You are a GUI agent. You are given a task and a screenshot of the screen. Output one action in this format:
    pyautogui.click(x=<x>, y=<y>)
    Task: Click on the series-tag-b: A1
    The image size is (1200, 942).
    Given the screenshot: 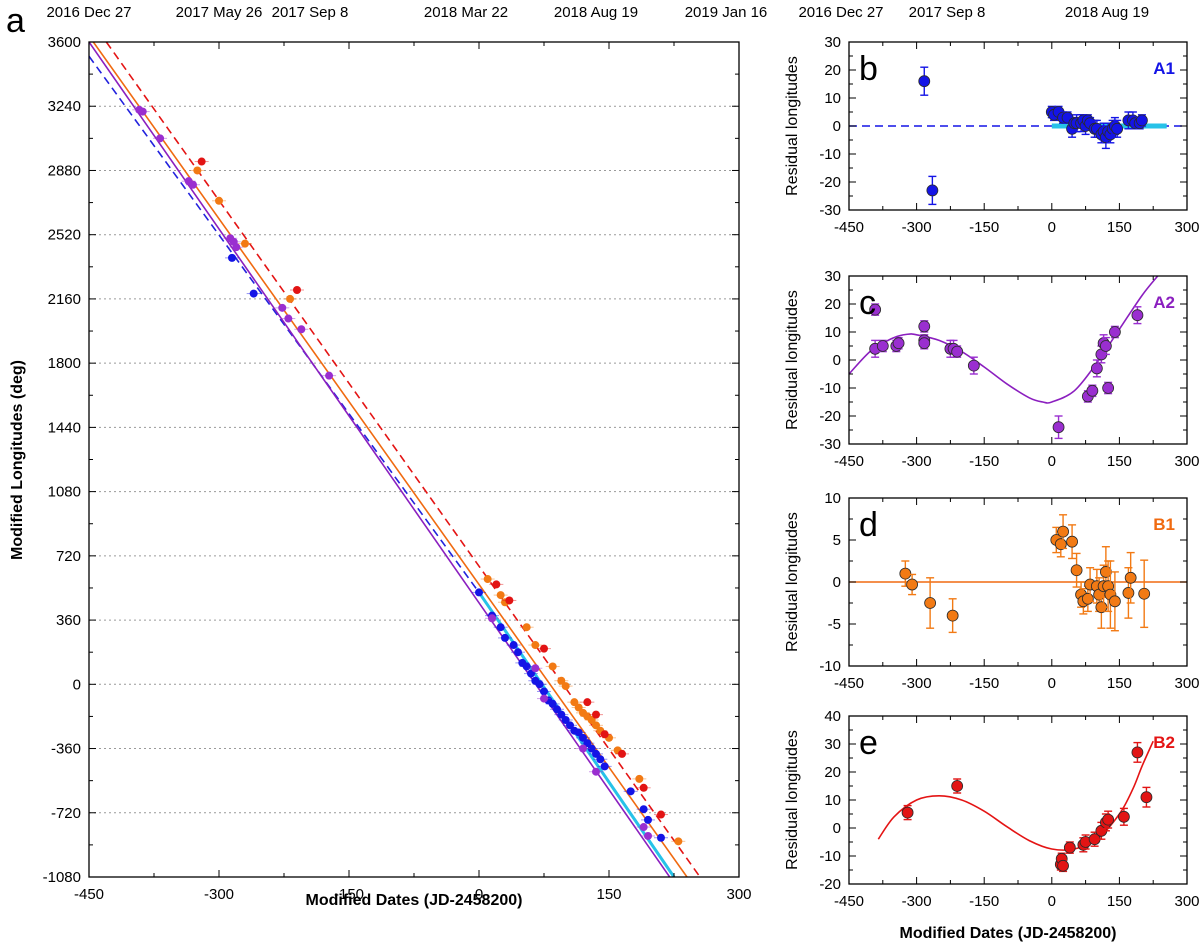 What is the action you would take?
    pyautogui.click(x=1164, y=68)
    